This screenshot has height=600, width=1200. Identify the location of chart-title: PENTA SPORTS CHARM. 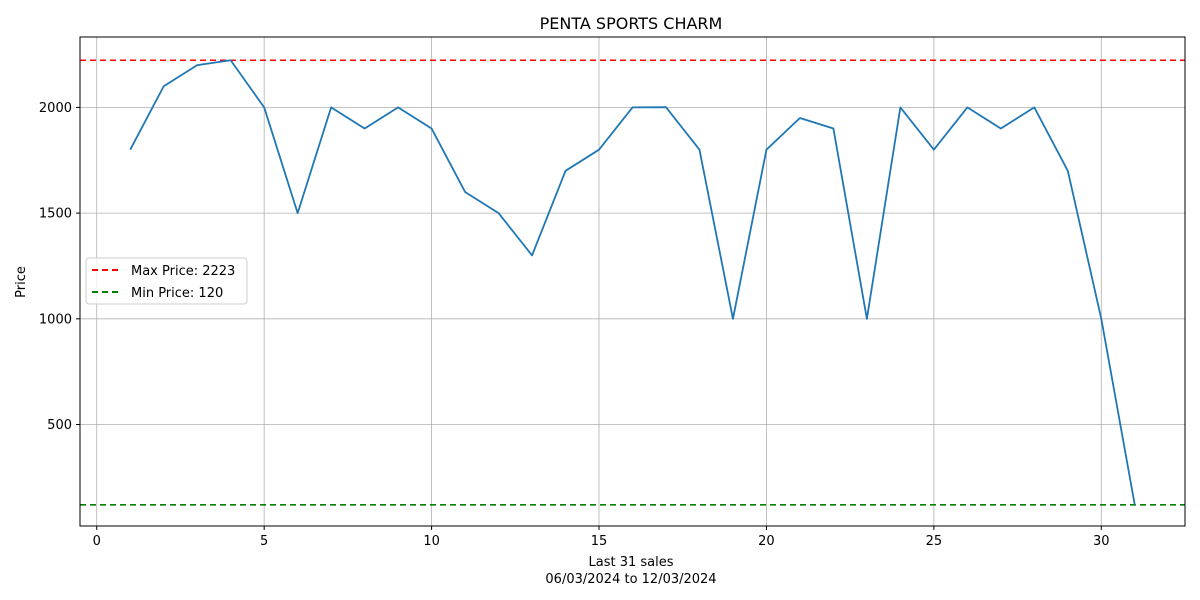
(631, 23).